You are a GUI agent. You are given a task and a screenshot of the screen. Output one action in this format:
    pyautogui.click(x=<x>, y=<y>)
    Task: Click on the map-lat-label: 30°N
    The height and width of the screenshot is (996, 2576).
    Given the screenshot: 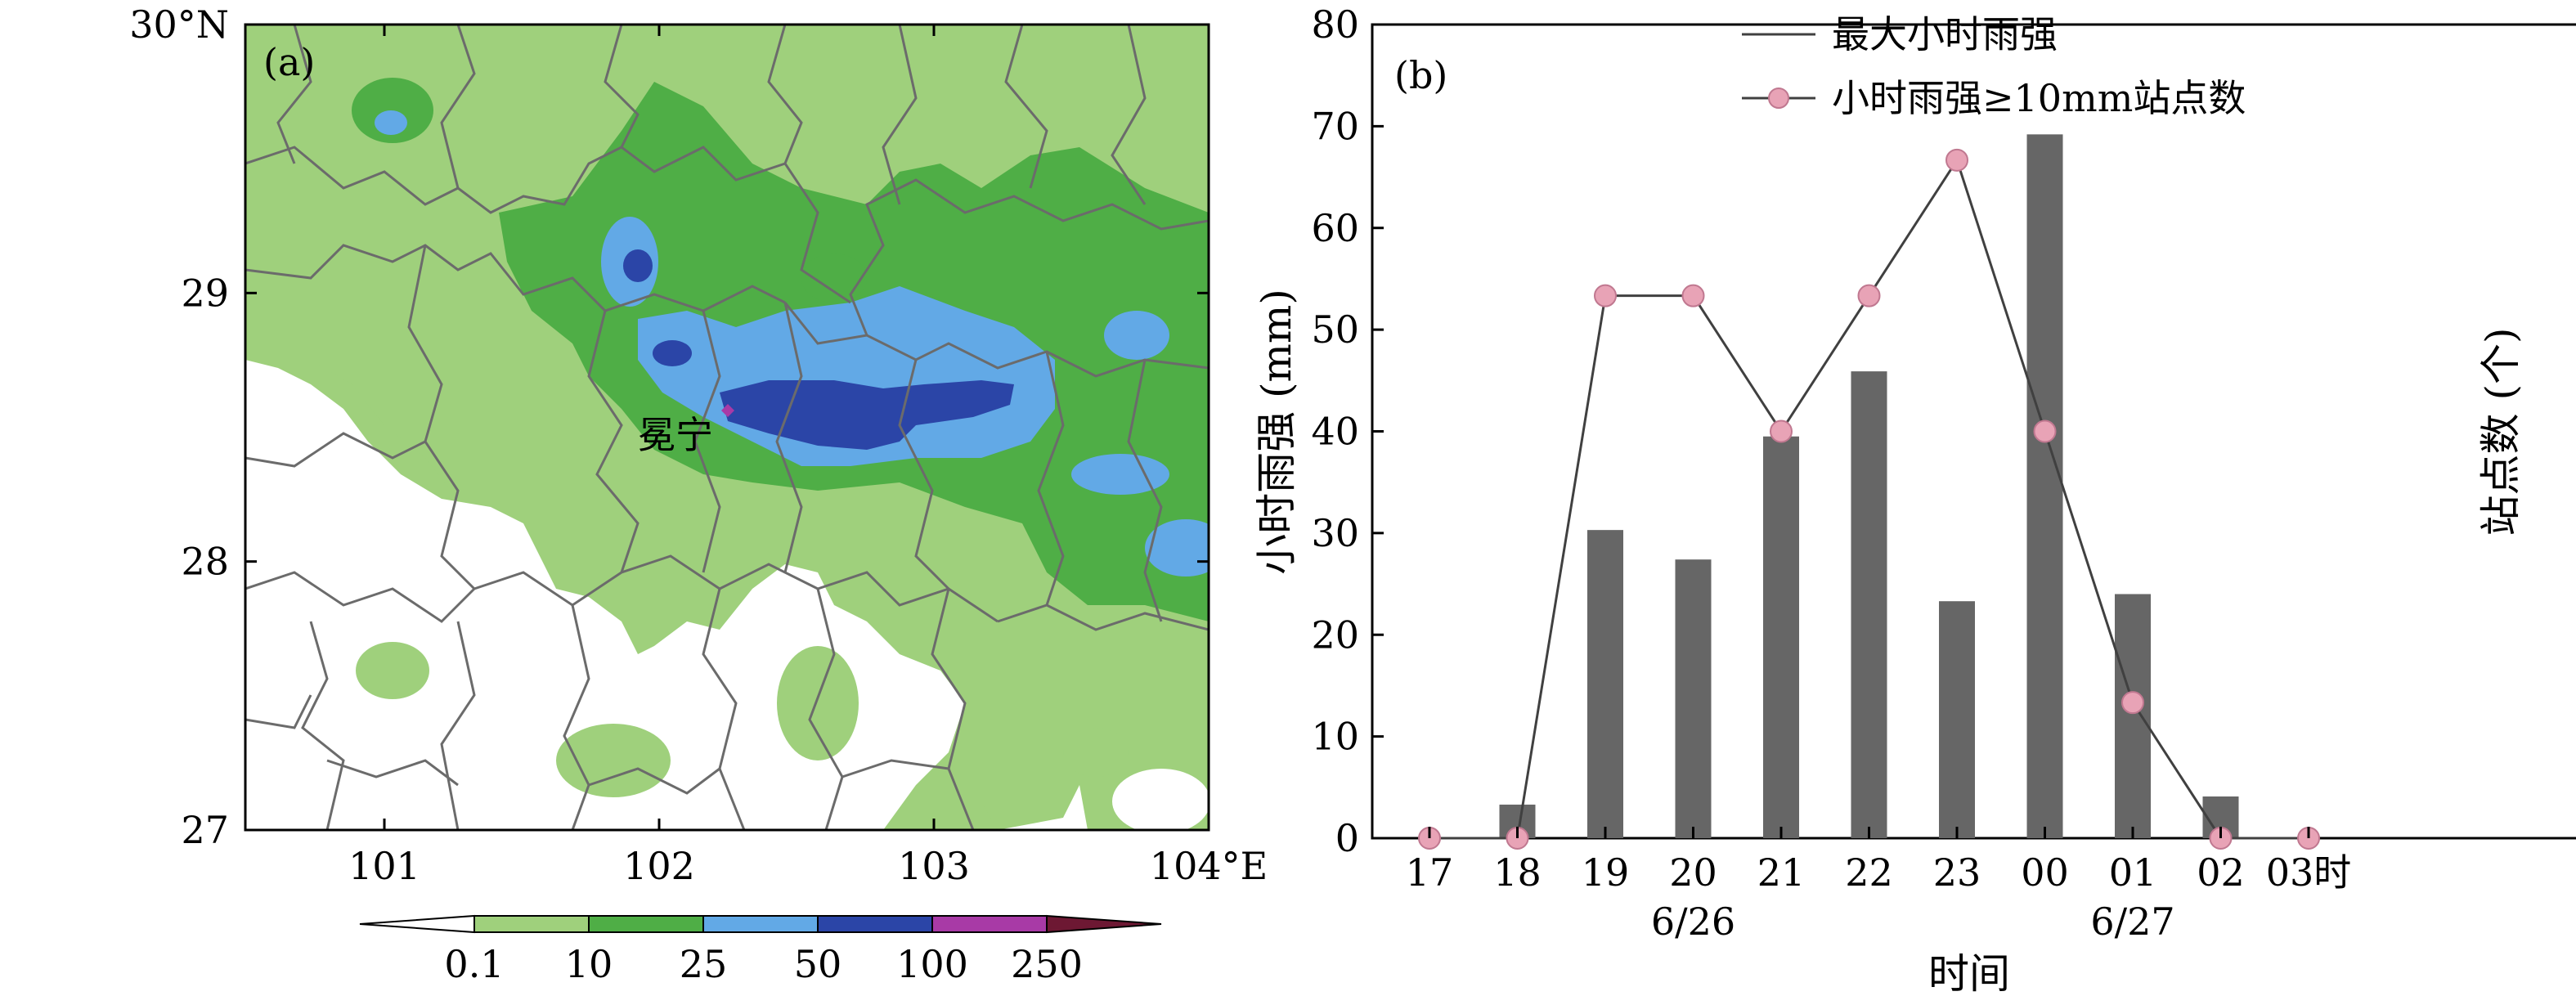 What is the action you would take?
    pyautogui.click(x=179, y=25)
    